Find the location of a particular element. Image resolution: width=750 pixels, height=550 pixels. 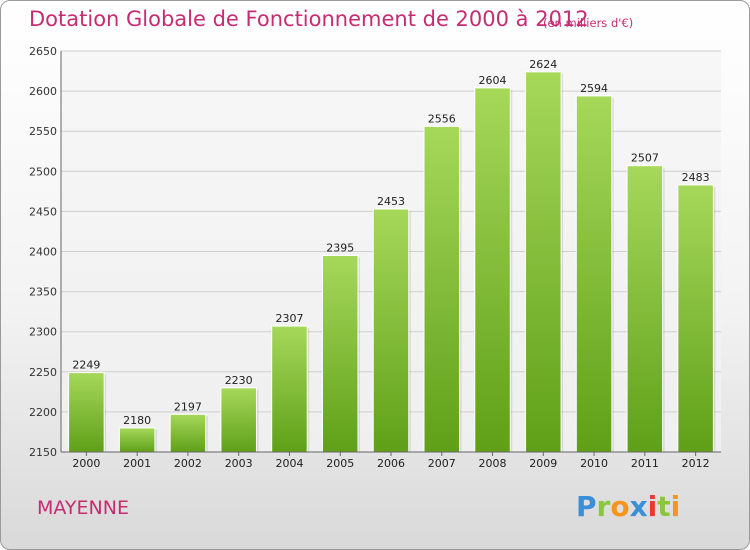

x-tick-label: 2005 is located at coordinates (340, 463).